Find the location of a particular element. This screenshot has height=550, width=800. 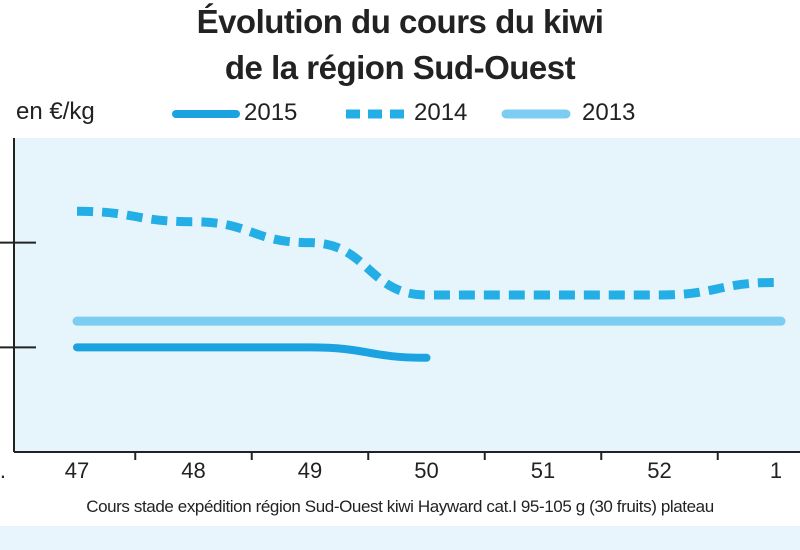

chart-title-line-2: de la région Sud-Ouest is located at coordinates (400, 67).